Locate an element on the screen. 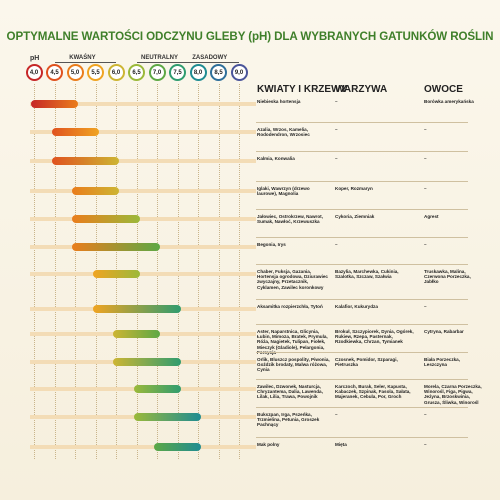 Image resolution: width=500 pixels, height=500 pixels. cell-owoce: Cytryna, Rabarbar is located at coordinates (444, 331).